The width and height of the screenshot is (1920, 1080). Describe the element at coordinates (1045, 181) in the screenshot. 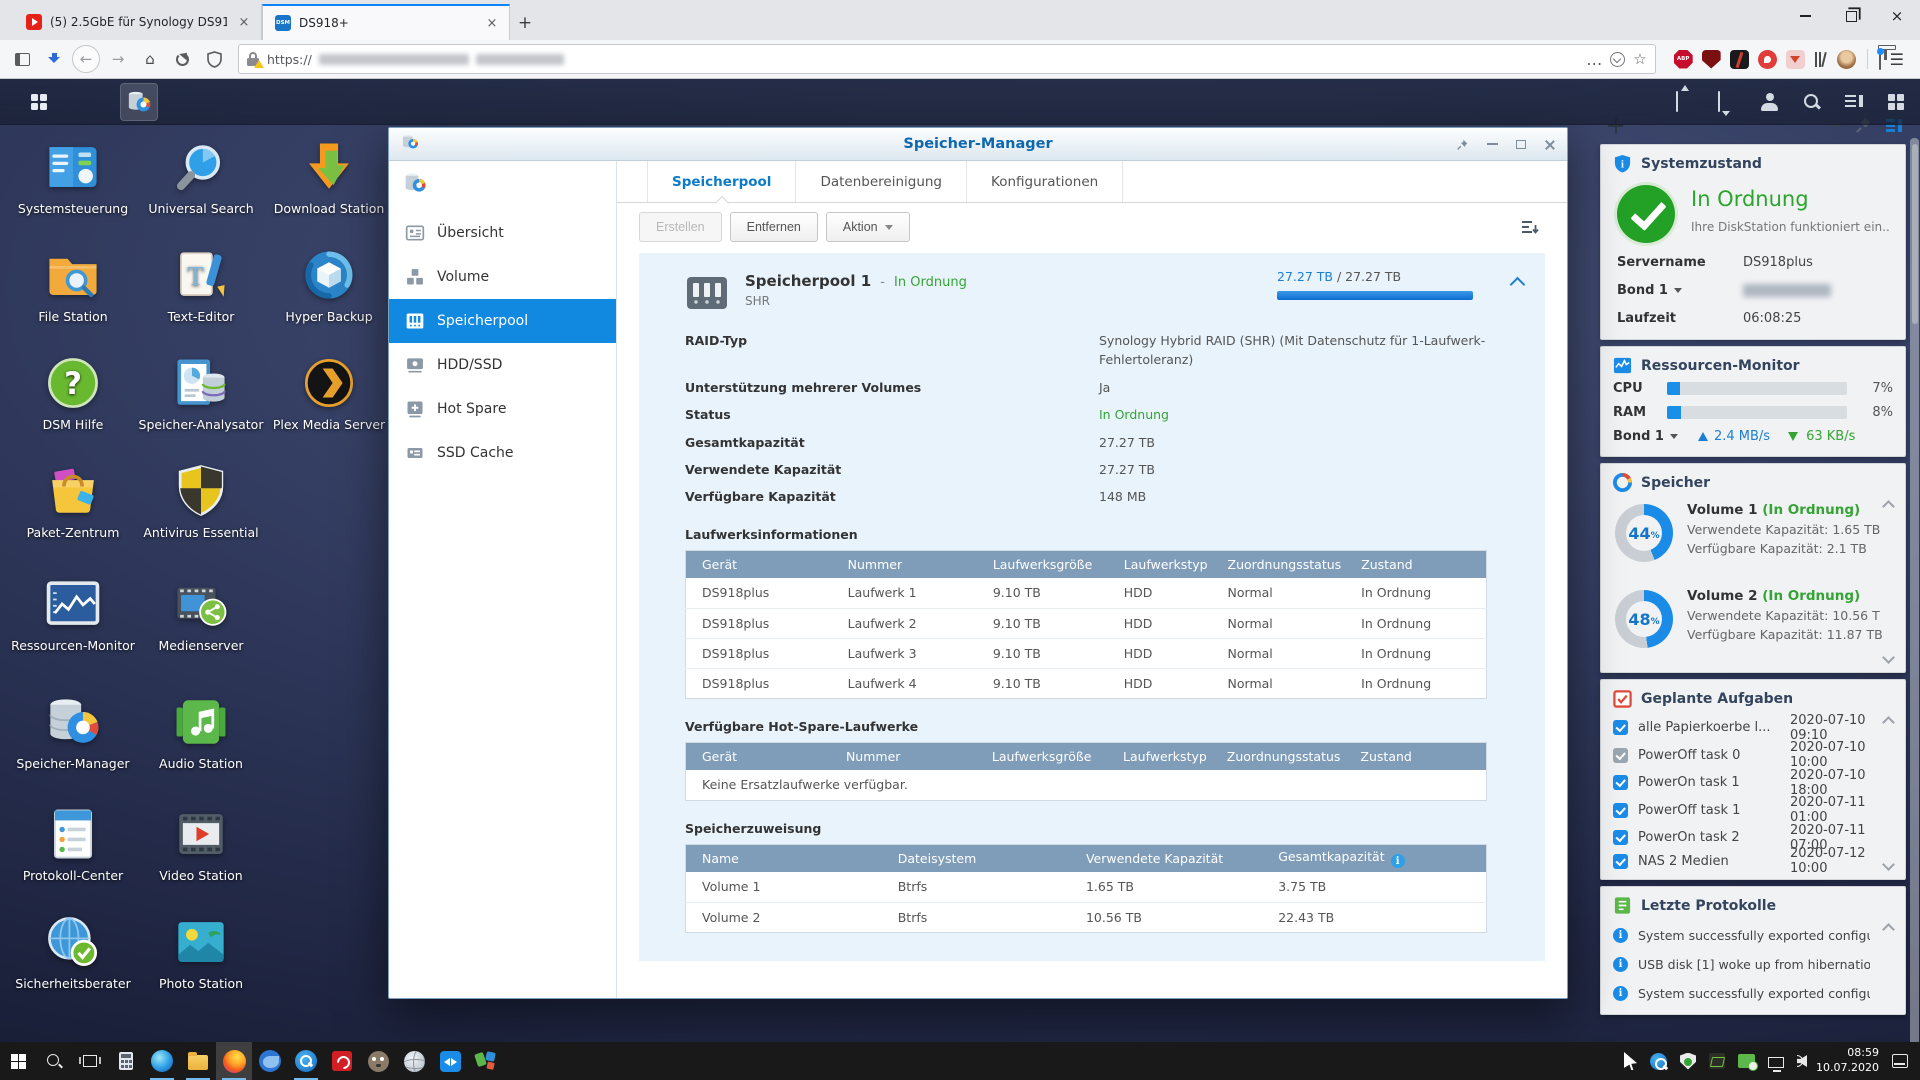

I see `tab-konfigurationen: Konfigurationen` at that location.